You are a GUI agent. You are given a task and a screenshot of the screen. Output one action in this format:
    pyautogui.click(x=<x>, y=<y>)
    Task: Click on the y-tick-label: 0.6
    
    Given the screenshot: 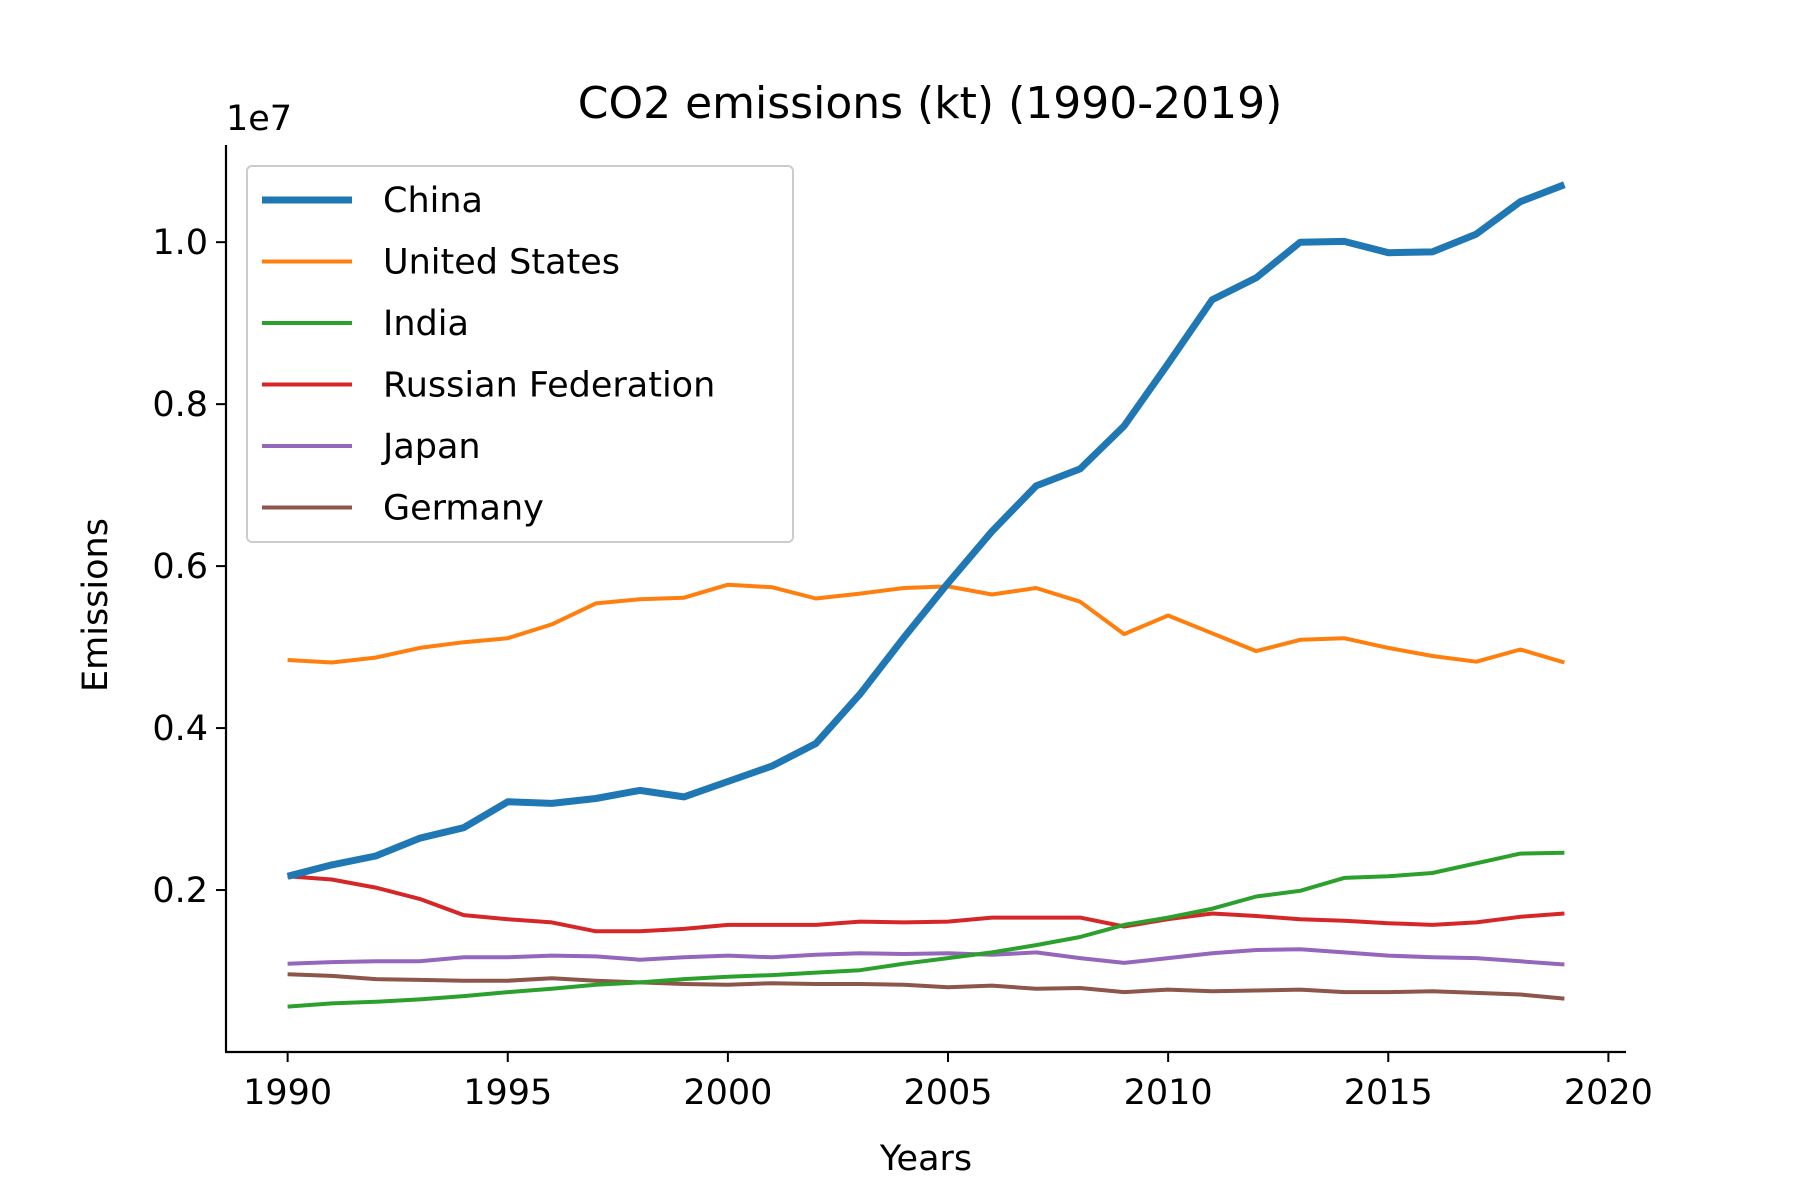 What is the action you would take?
    pyautogui.click(x=180, y=567)
    